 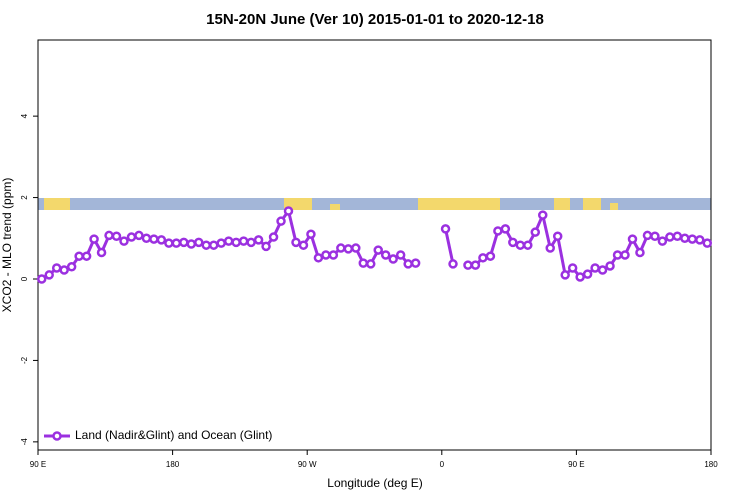 I want to click on y-tick-label: -2, so click(x=24, y=360).